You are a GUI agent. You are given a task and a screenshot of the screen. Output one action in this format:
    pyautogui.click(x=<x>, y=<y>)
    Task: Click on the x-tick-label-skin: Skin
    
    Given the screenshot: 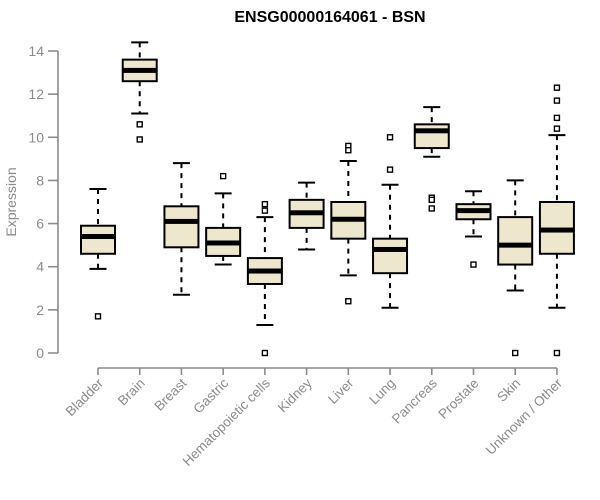 What is the action you would take?
    pyautogui.click(x=508, y=390)
    